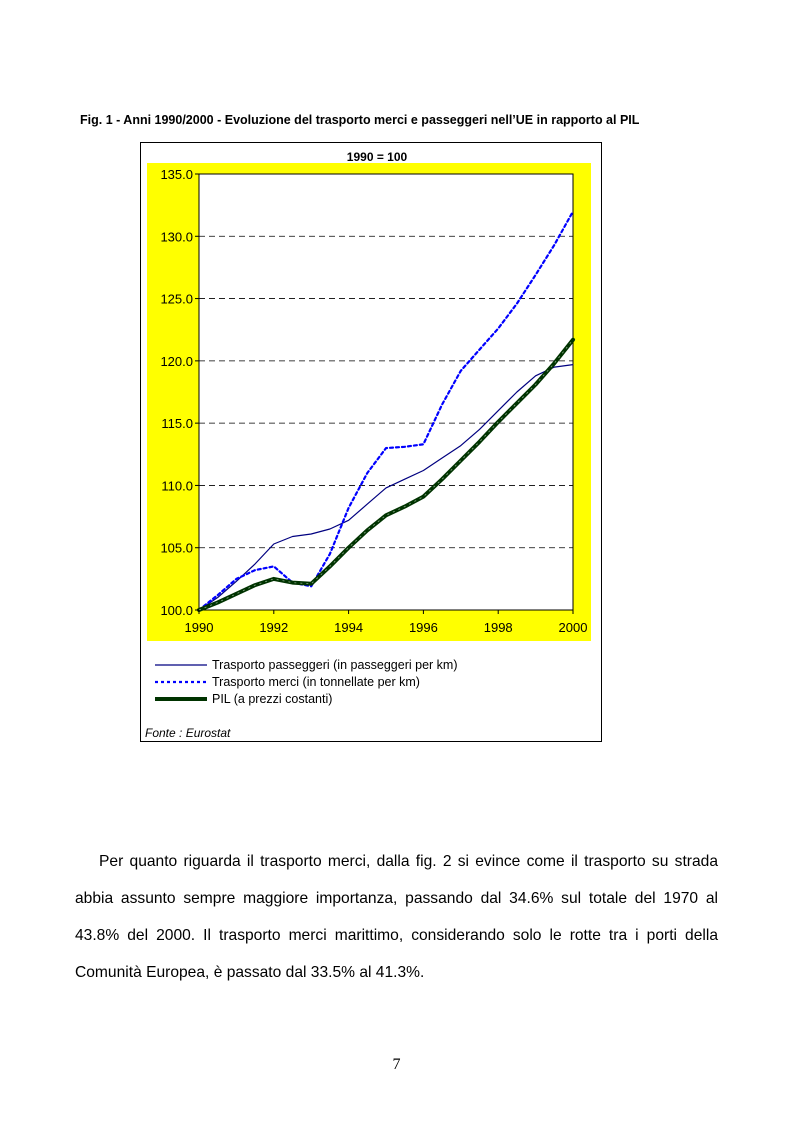 This screenshot has width=793, height=1123. Describe the element at coordinates (176, 174) in the screenshot. I see `y-tick-label: 135.0` at that location.